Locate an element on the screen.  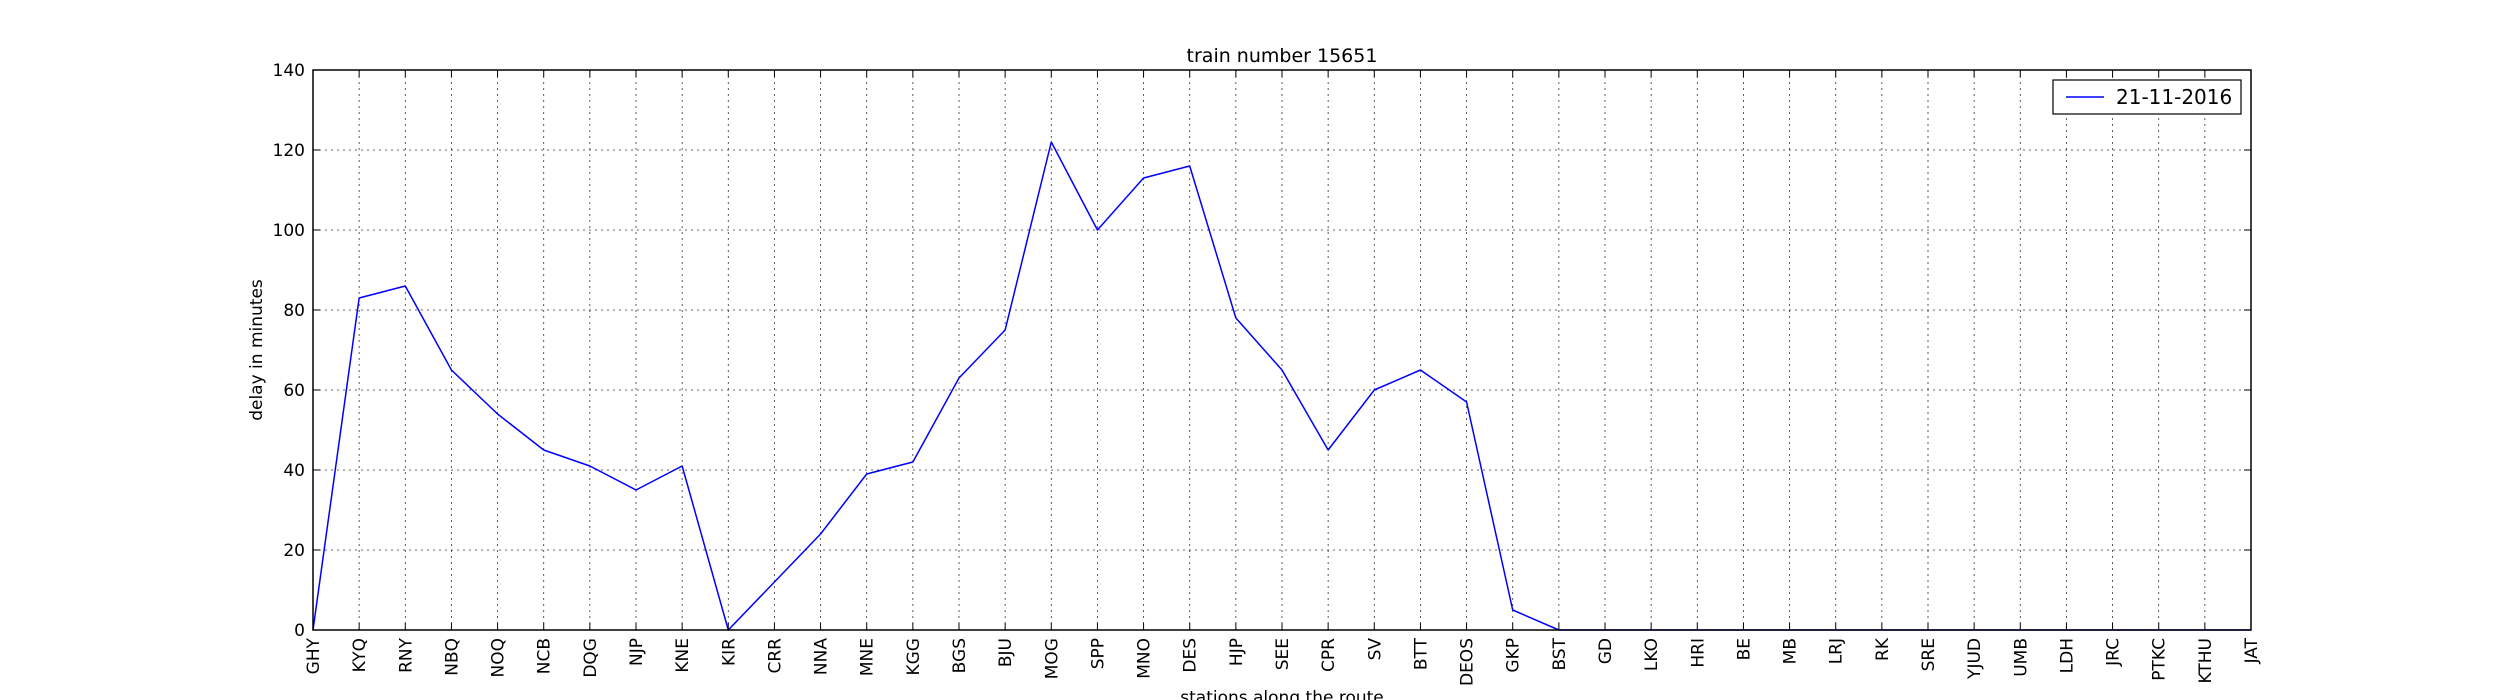
y-tick-label: 100 is located at coordinates (289, 231).